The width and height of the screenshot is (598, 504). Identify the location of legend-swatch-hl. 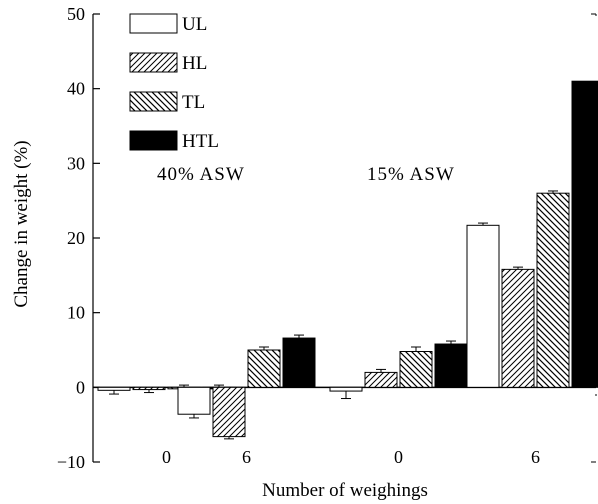
(153, 62).